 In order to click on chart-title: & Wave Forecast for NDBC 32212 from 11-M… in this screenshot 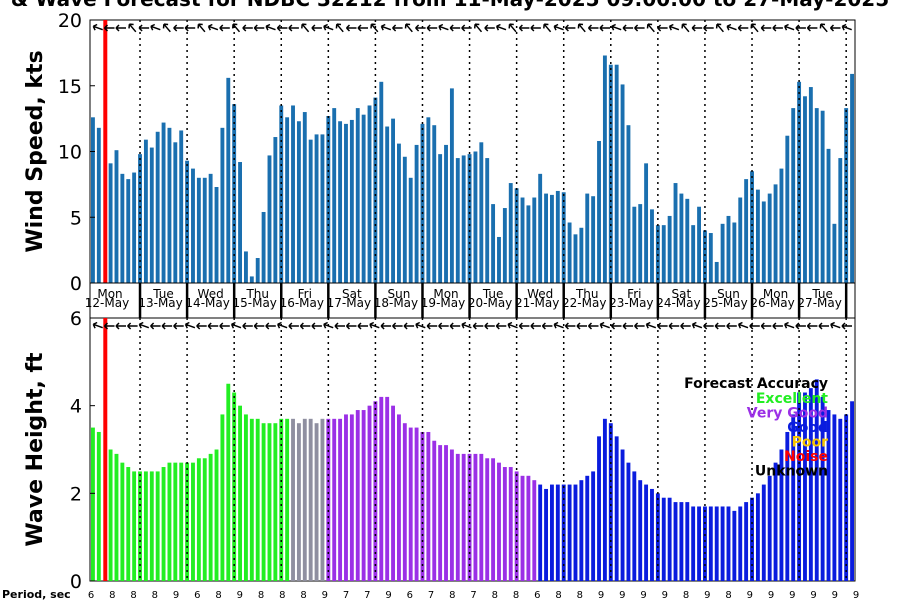, I will do `click(450, 5)`.